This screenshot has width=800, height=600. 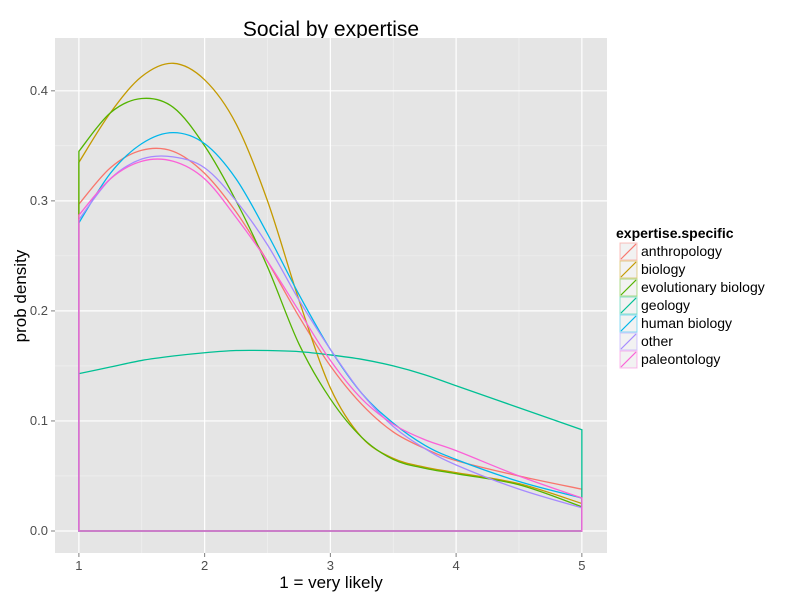 What do you see at coordinates (681, 251) in the screenshot?
I see `legend-label: anthropology` at bounding box center [681, 251].